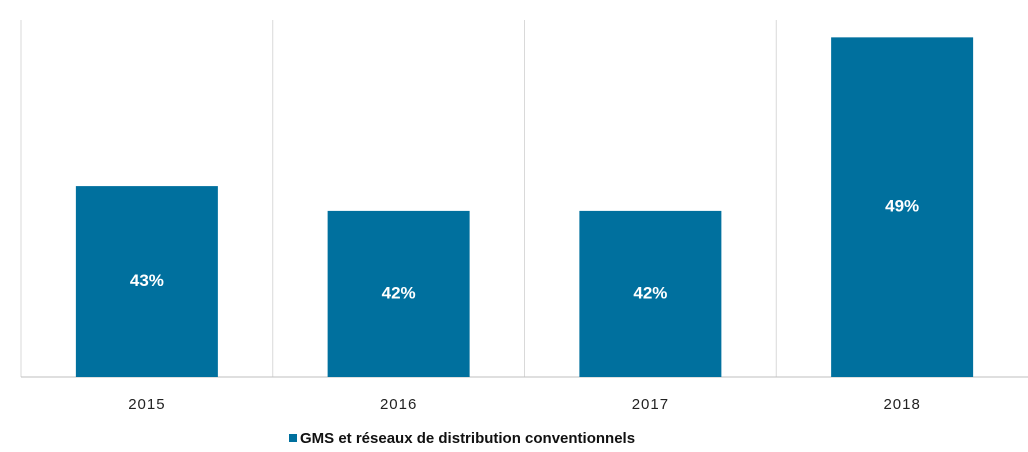 The image size is (1028, 452). Describe the element at coordinates (146, 404) in the screenshot. I see `x-tick-label: 2015` at that location.